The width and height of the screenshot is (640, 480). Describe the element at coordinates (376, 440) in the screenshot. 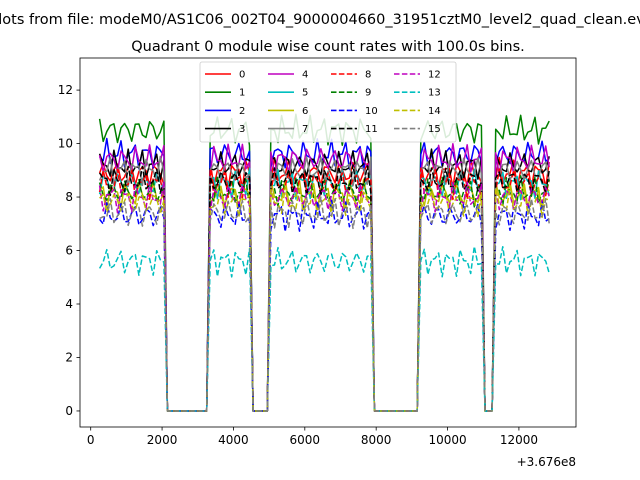

I see `x-tick-label: 8000` at that location.